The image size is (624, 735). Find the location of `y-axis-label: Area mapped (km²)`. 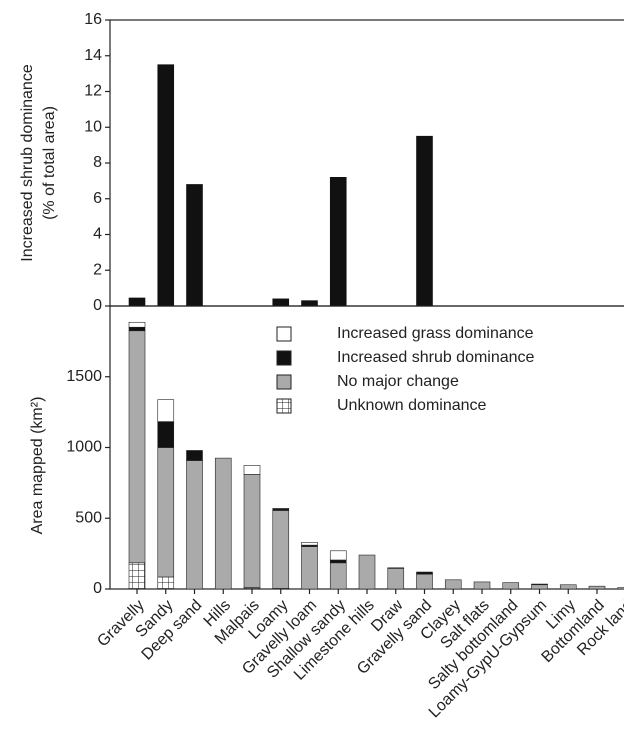

y-axis-label: Area mapped (km²) is located at coordinates (37, 466).